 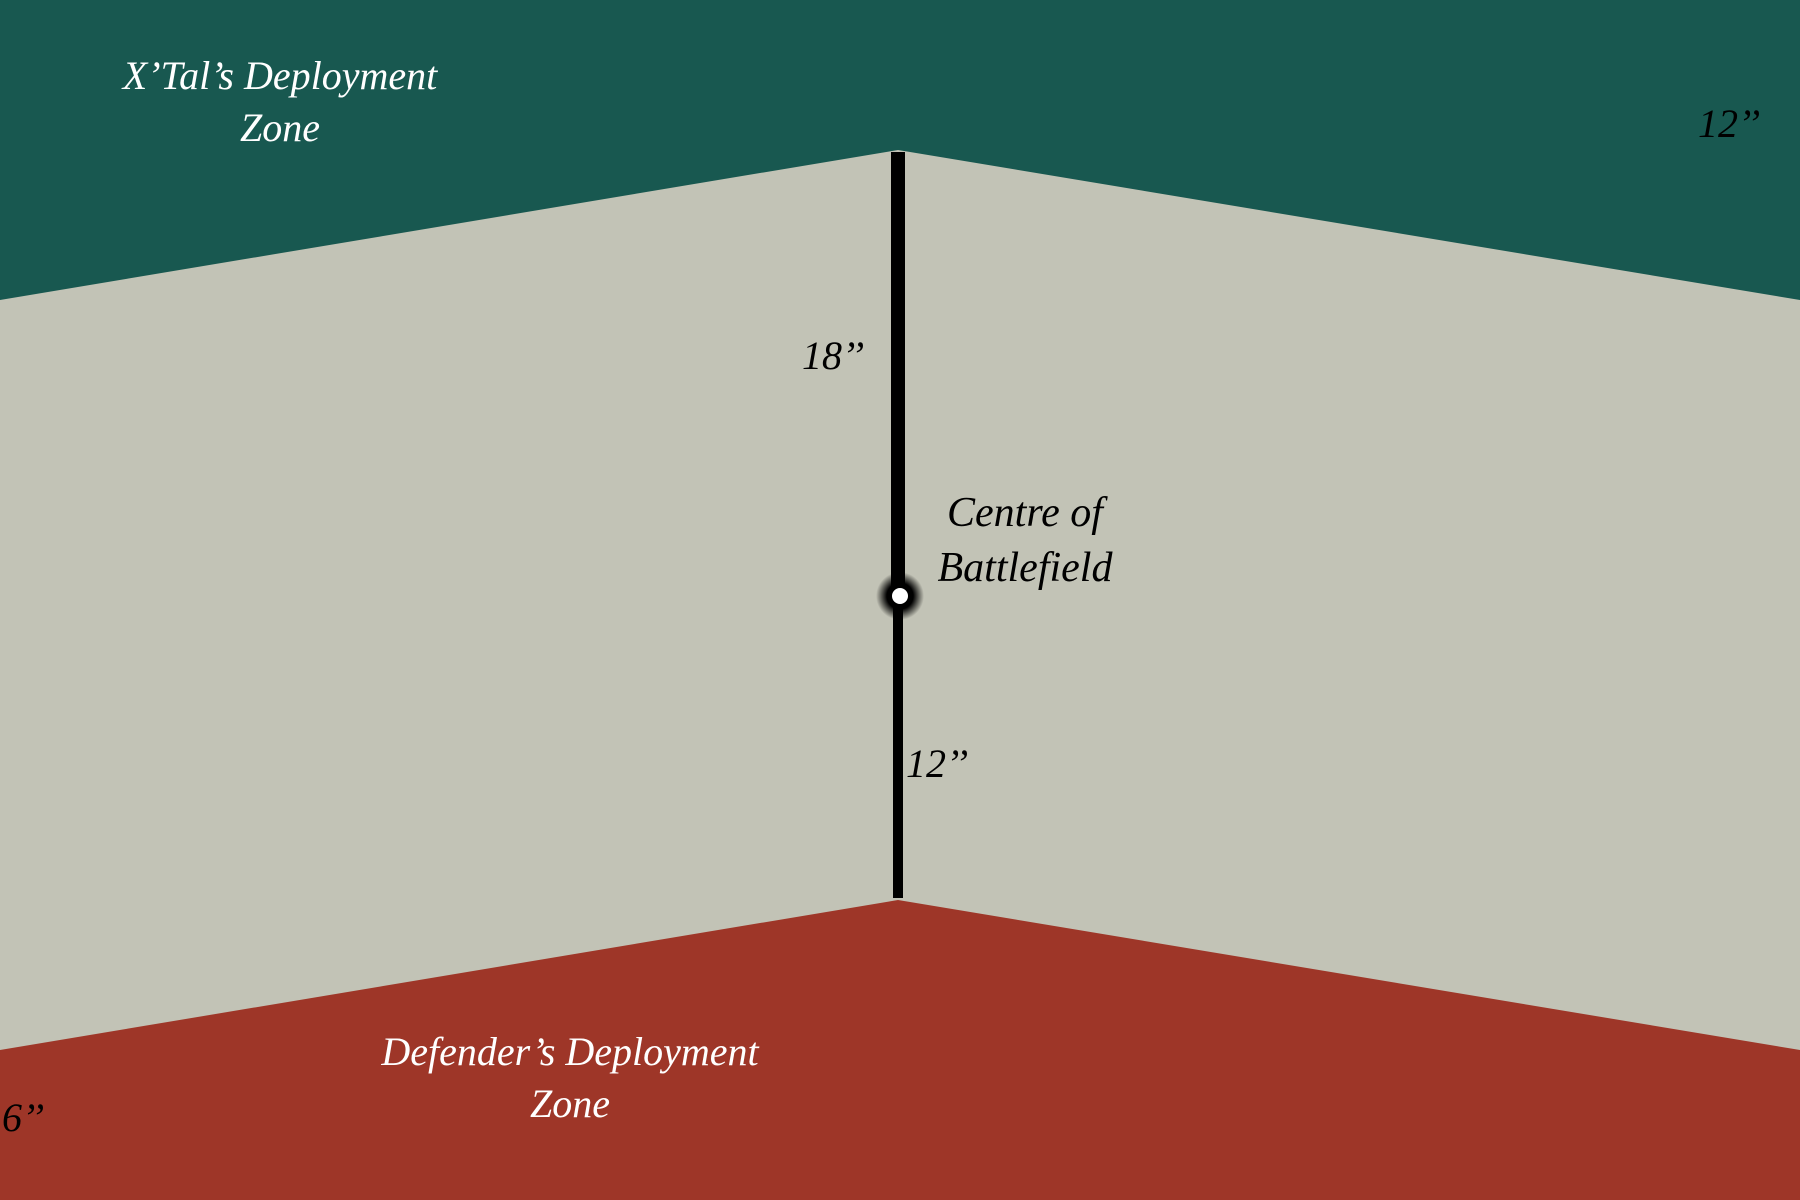 What do you see at coordinates (1025, 567) in the screenshot?
I see `centre-label-line2: Battlefield` at bounding box center [1025, 567].